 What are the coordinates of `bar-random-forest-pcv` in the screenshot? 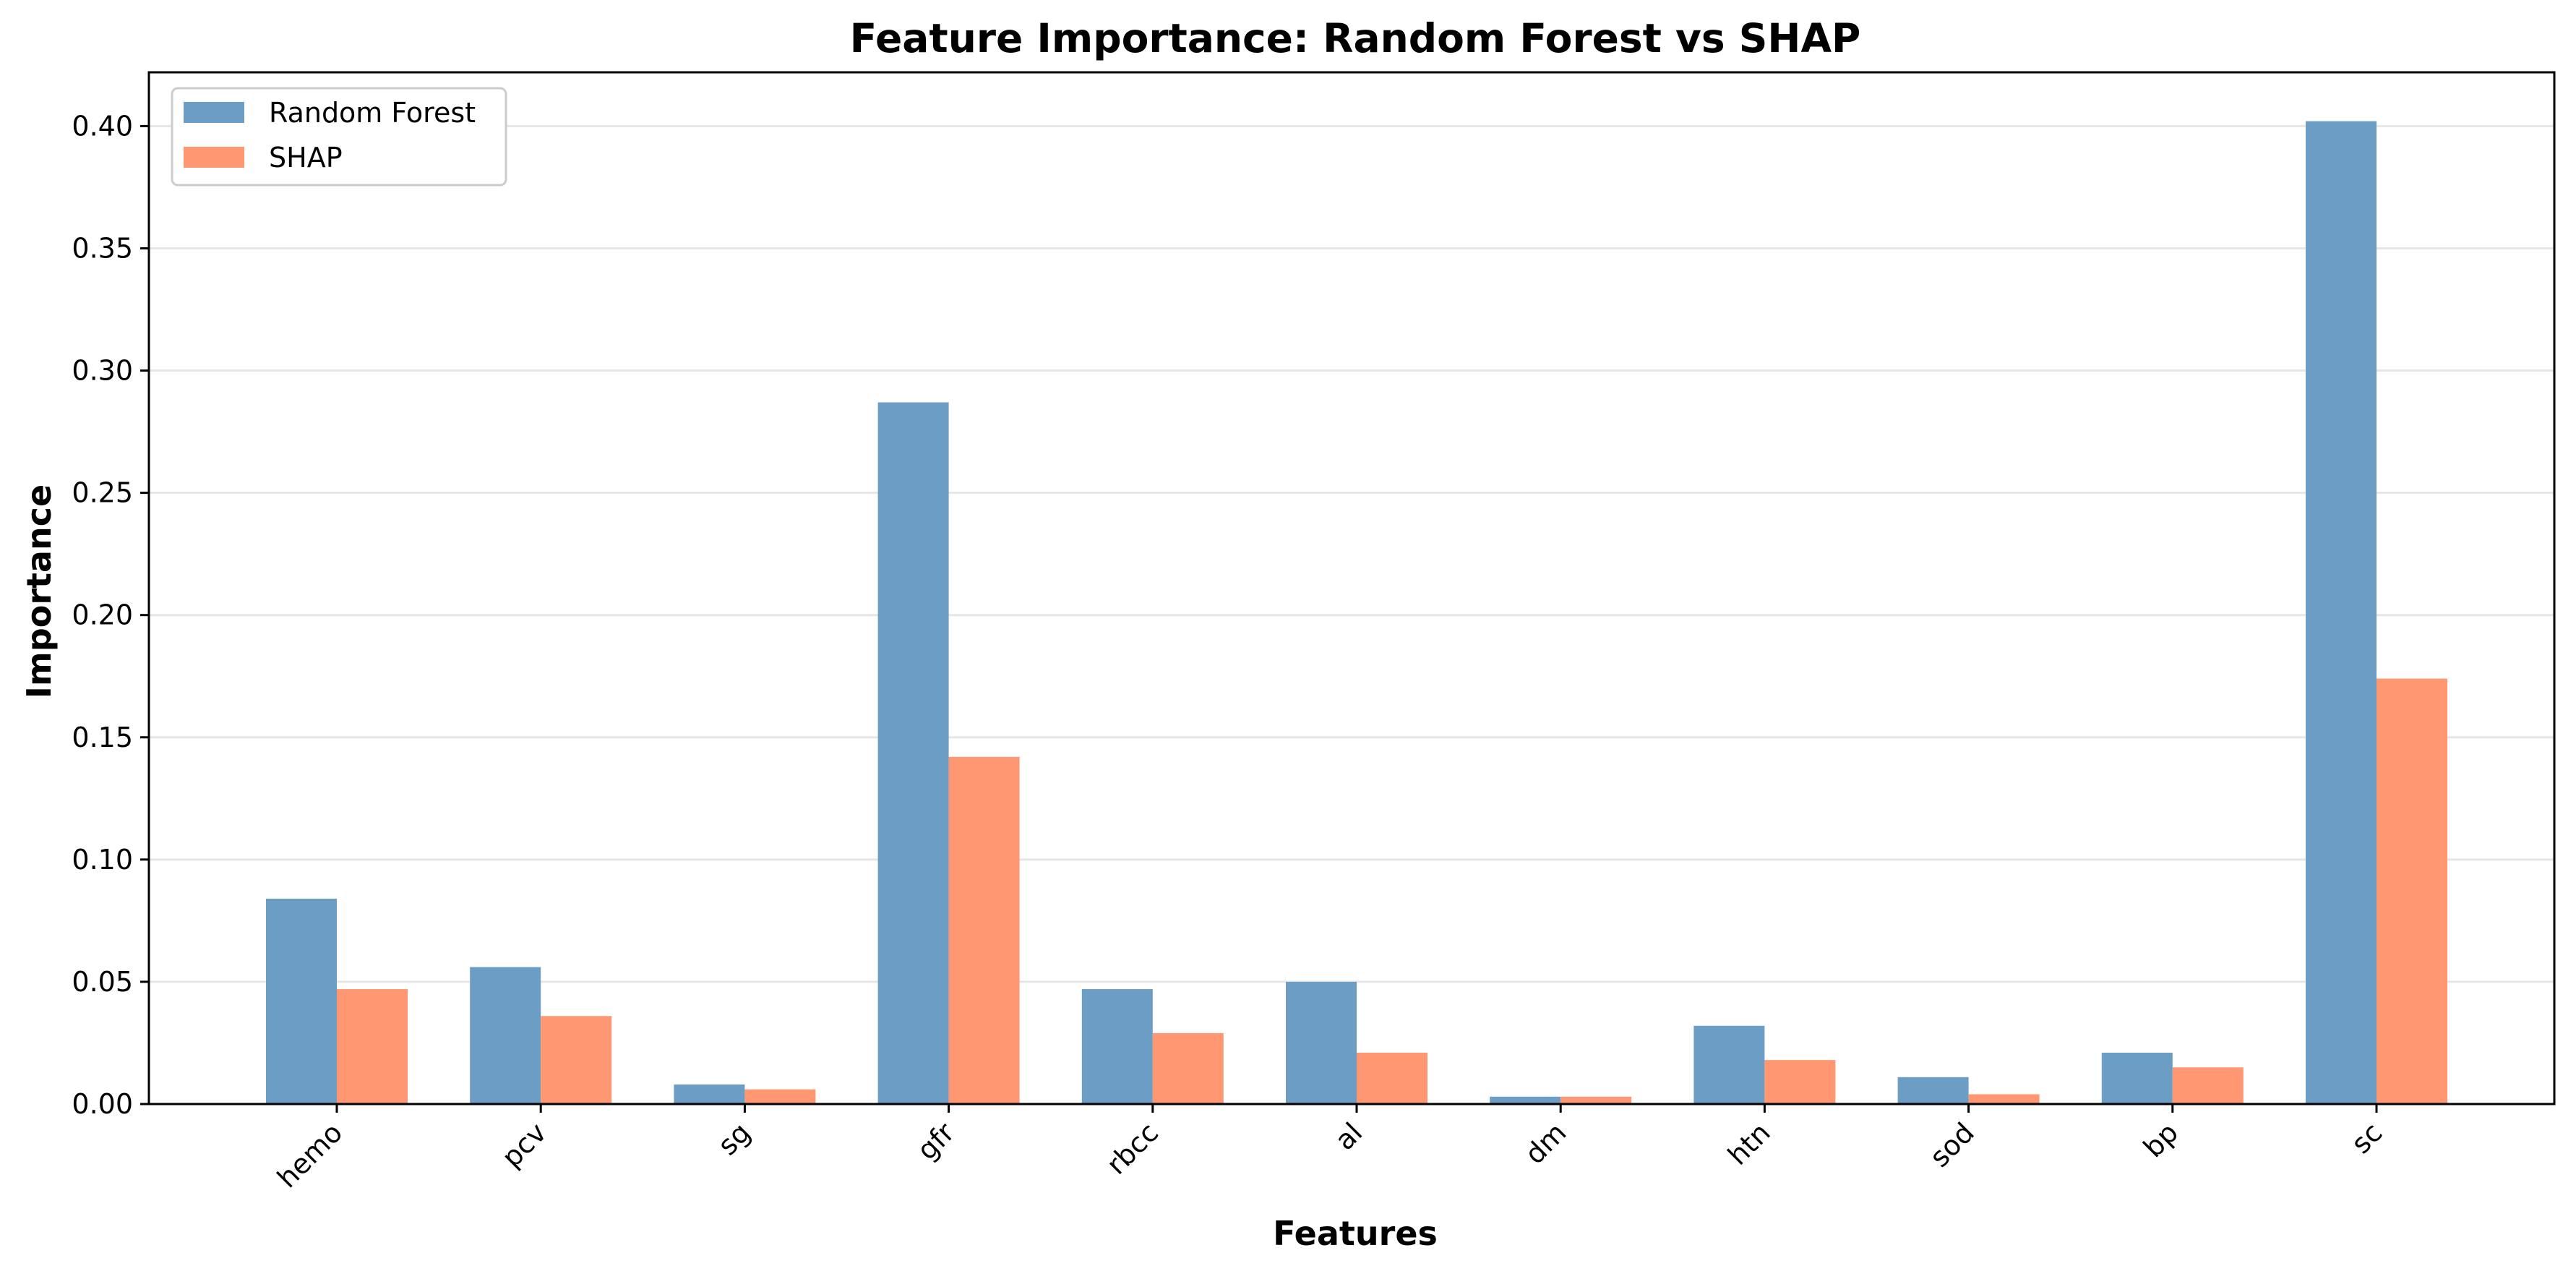 It's located at (506, 1035).